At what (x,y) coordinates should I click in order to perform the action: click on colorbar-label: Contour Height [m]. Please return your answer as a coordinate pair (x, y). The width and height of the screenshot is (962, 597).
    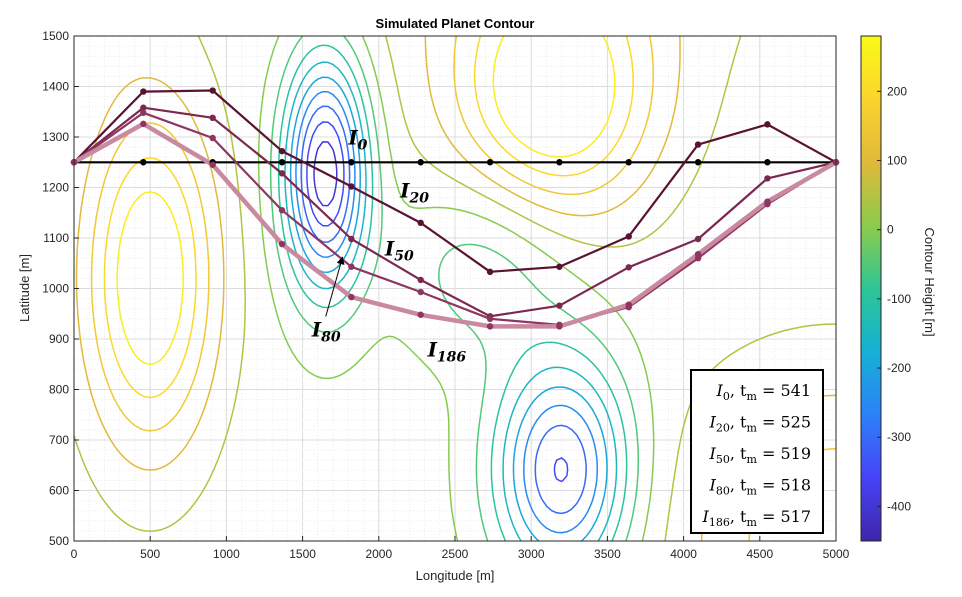
    Looking at the image, I should click on (929, 281).